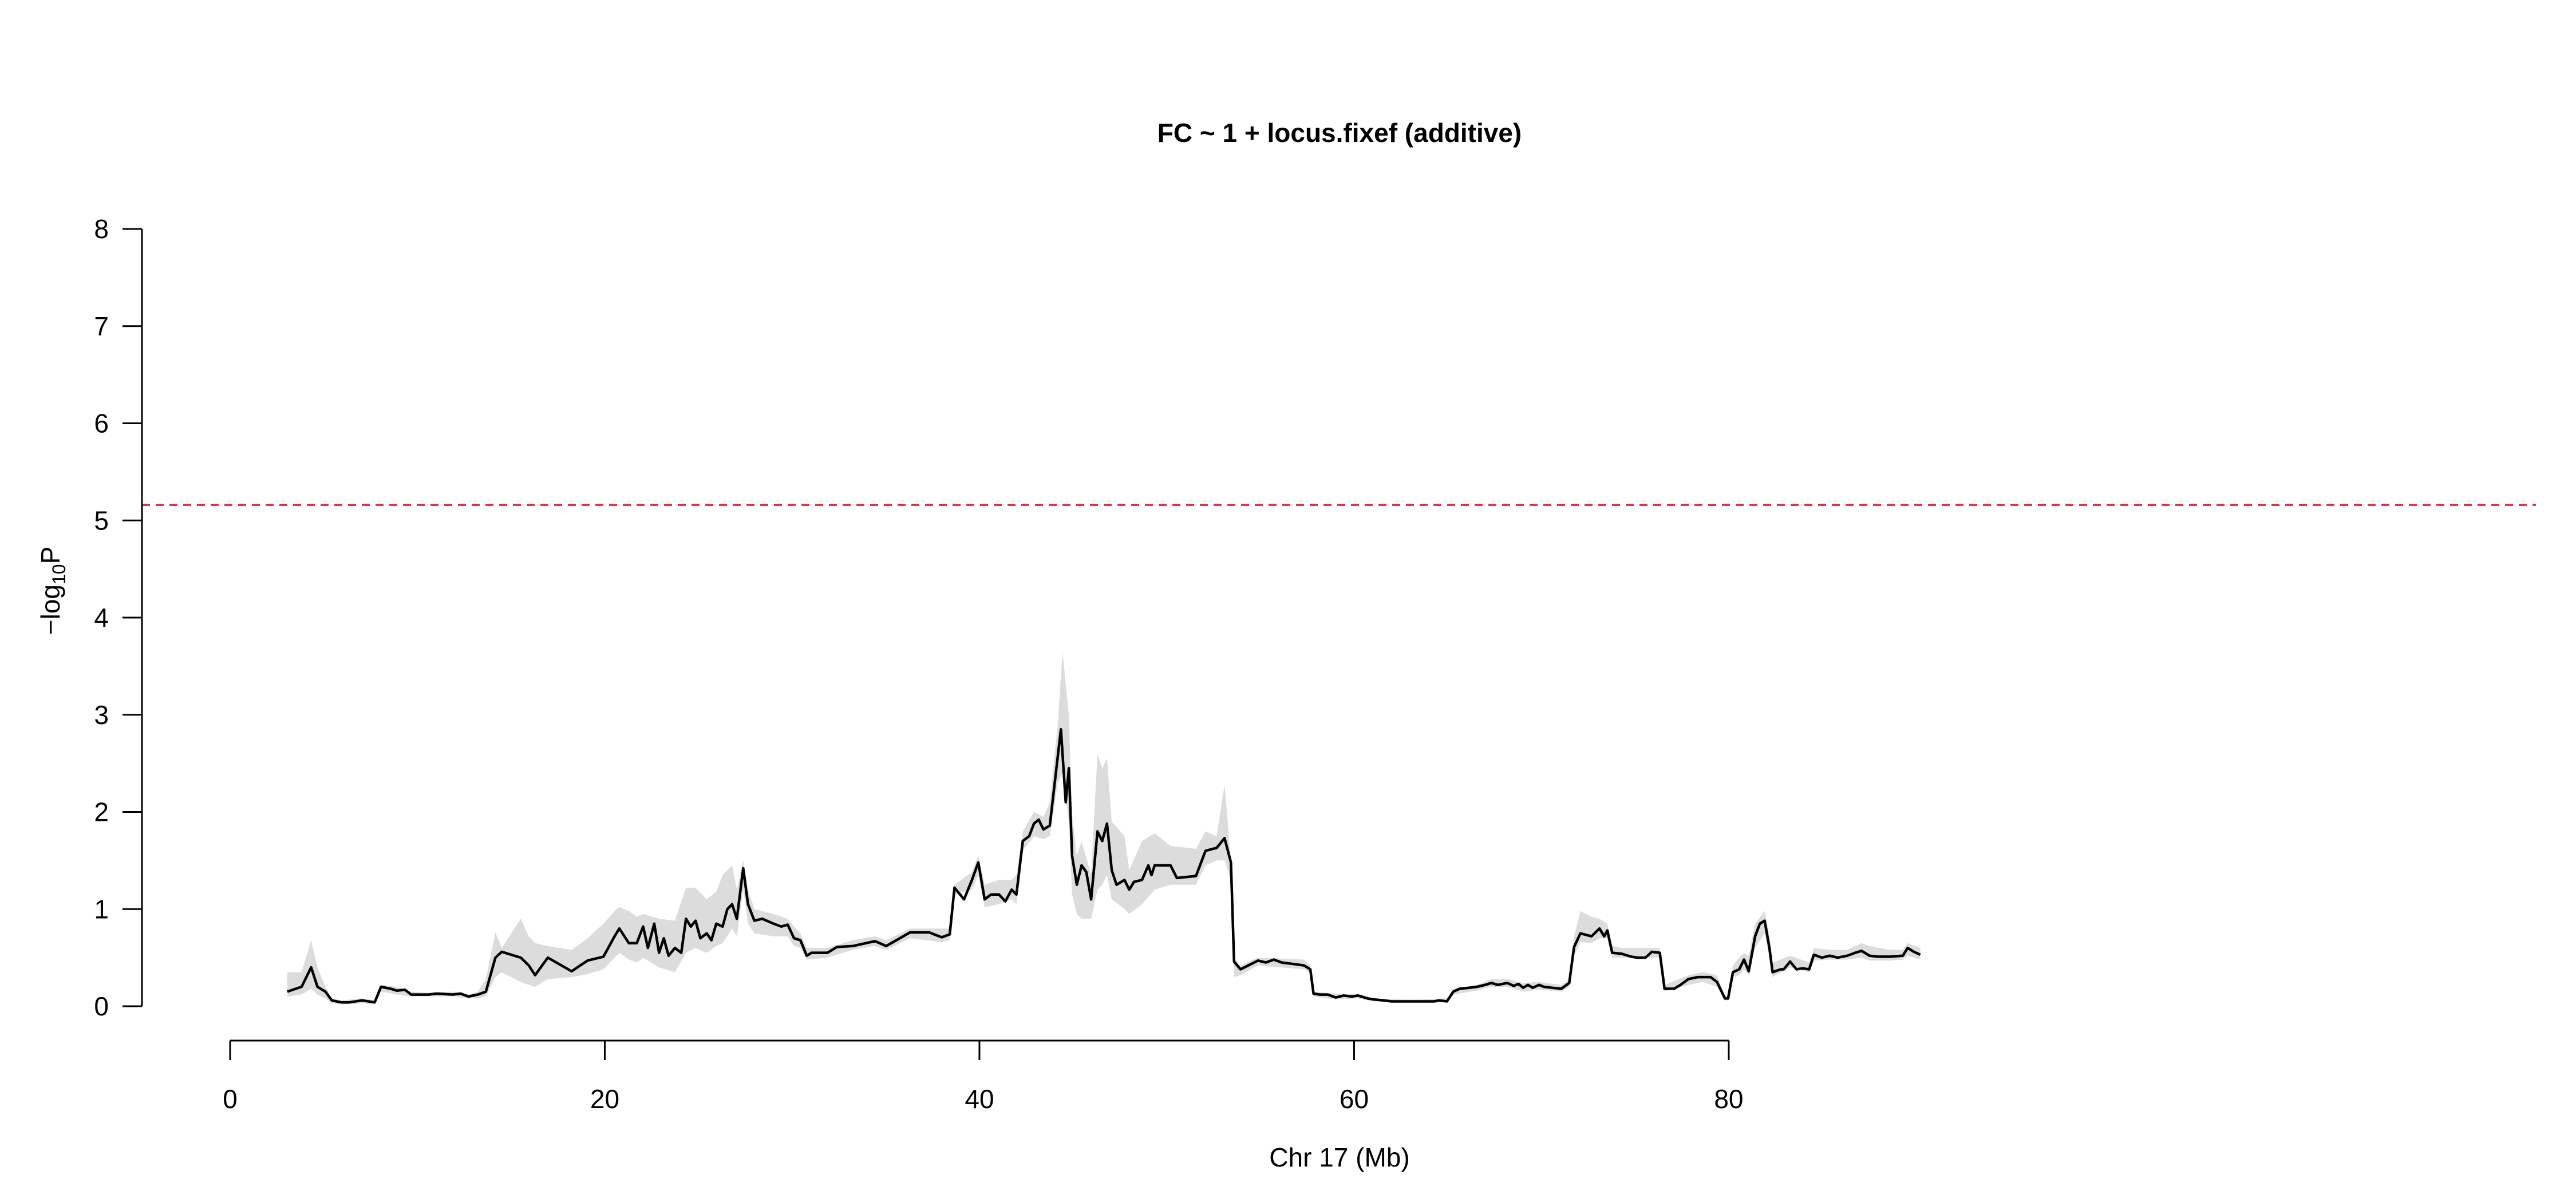 The width and height of the screenshot is (2576, 1202). What do you see at coordinates (101, 1006) in the screenshot?
I see `y-tick-label: 0` at bounding box center [101, 1006].